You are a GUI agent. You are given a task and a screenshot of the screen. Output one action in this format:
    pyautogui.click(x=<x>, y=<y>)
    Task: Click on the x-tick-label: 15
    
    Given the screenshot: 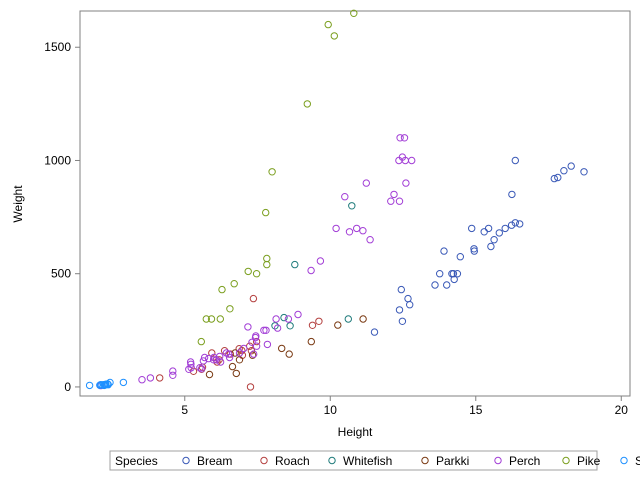 What is the action you would take?
    pyautogui.click(x=476, y=410)
    